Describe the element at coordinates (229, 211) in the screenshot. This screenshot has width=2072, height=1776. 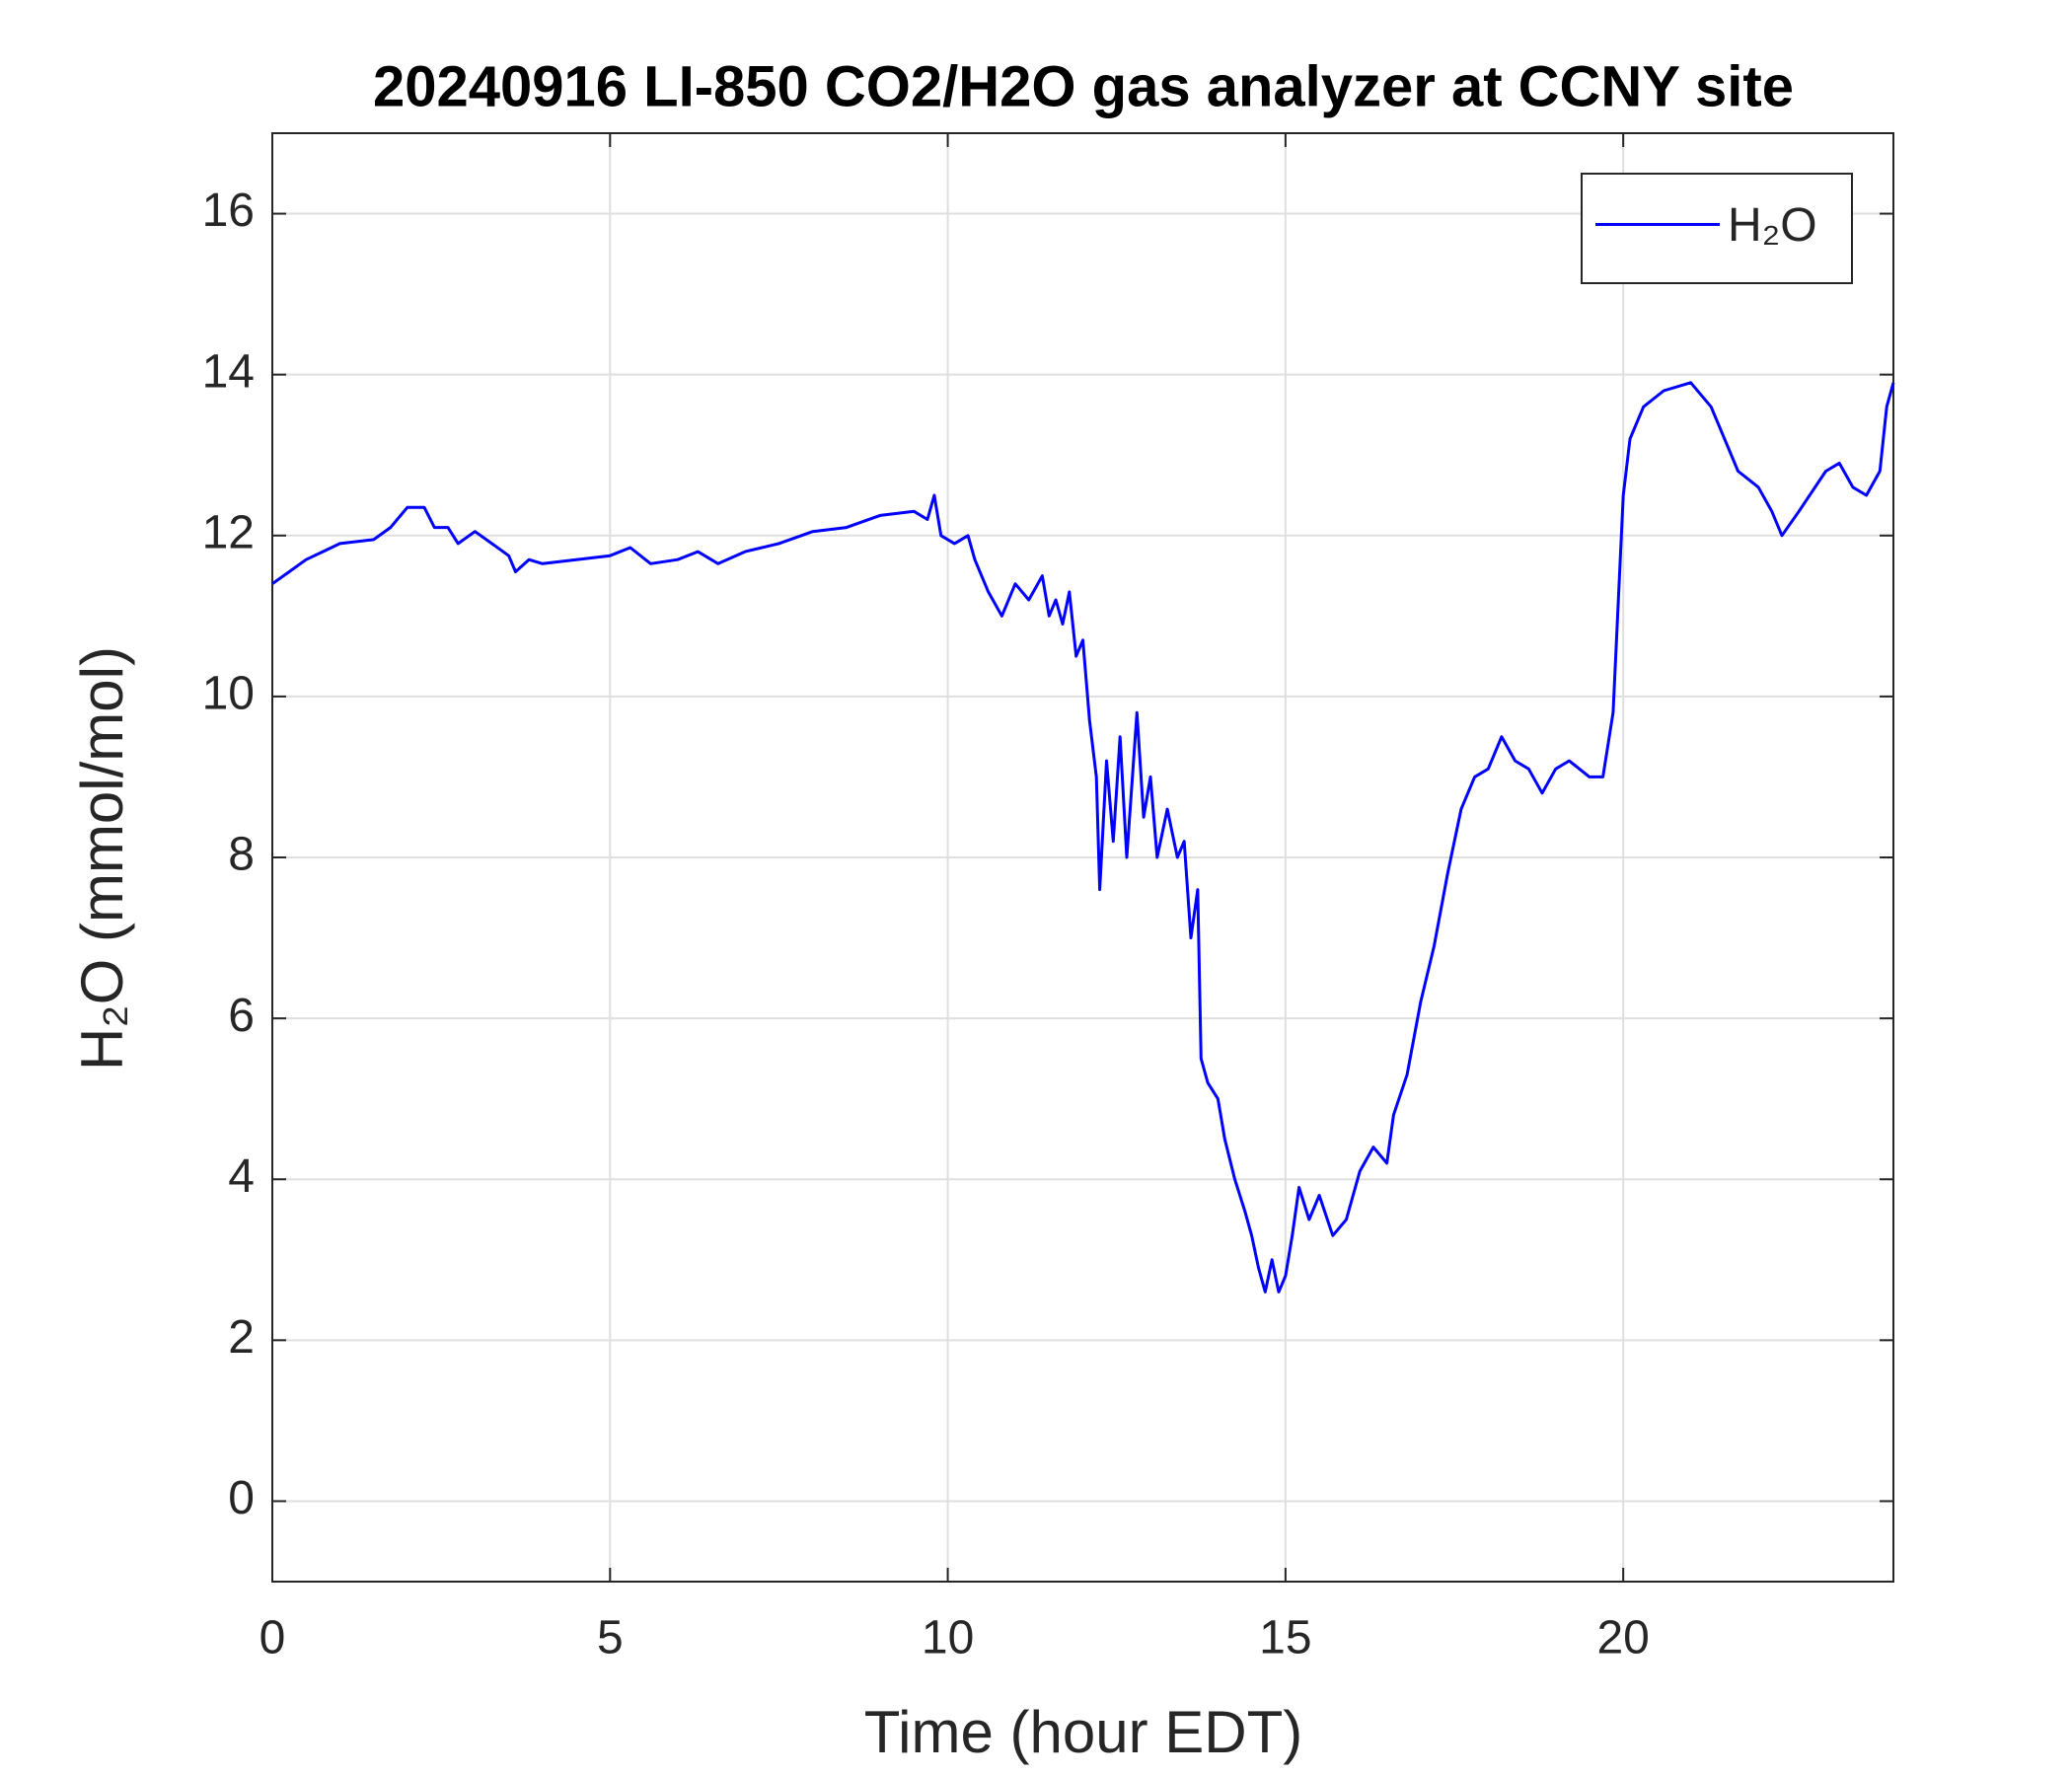
I see `y-tick-label: 16` at that location.